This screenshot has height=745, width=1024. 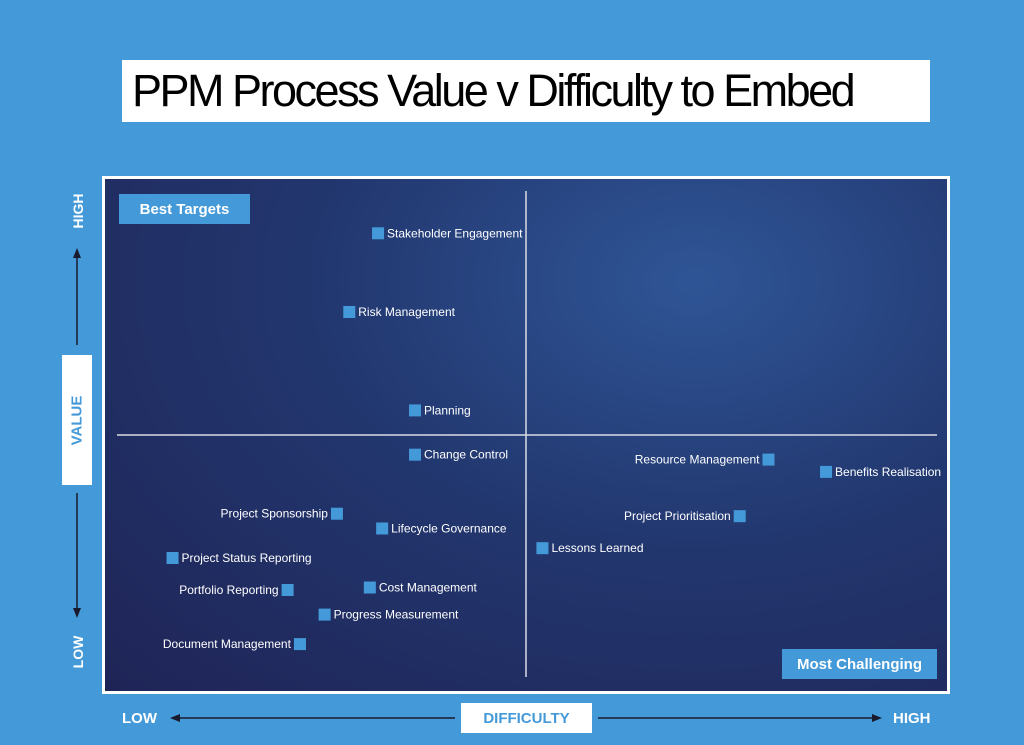 I want to click on data-point: Risk Management, so click(x=399, y=312).